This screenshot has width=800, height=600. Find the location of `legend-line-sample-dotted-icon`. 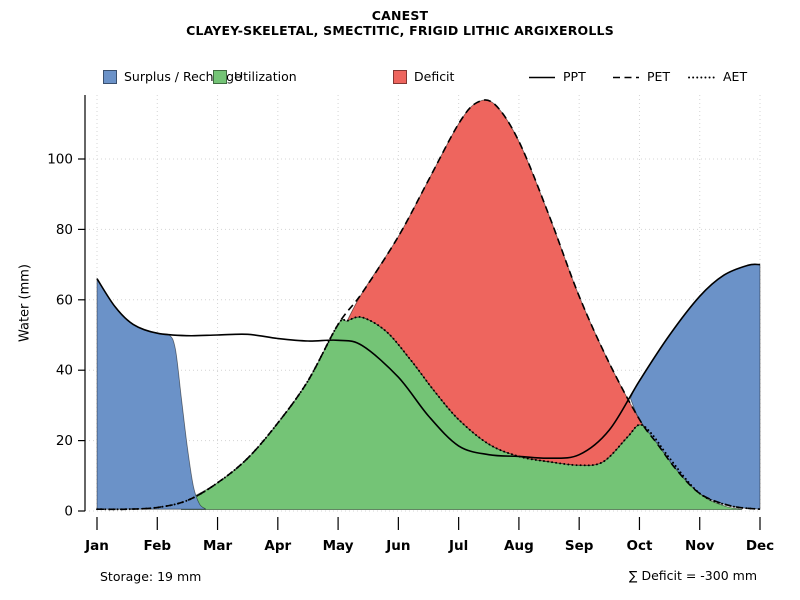

legend-line-sample-dotted-icon is located at coordinates (702, 77).